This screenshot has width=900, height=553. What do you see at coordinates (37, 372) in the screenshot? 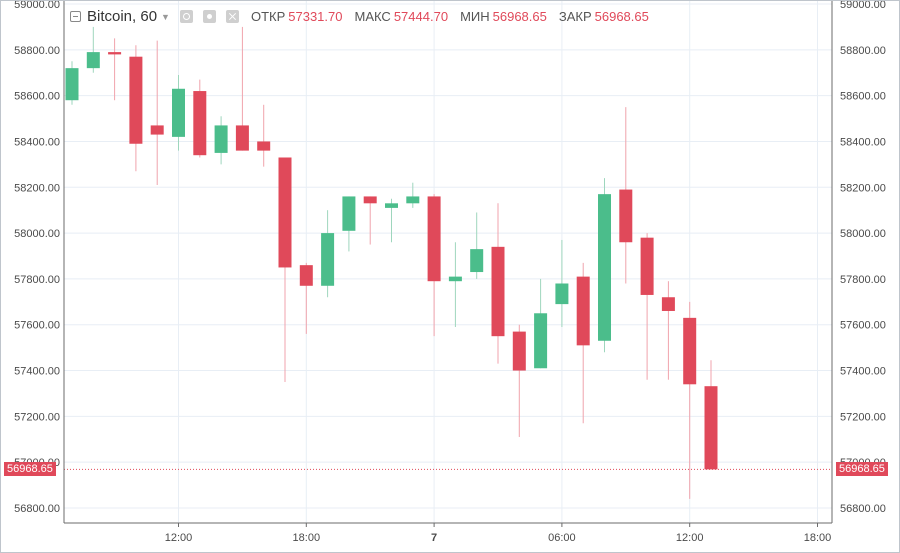
I see `y-tick-label-left: 57400.00` at bounding box center [37, 372].